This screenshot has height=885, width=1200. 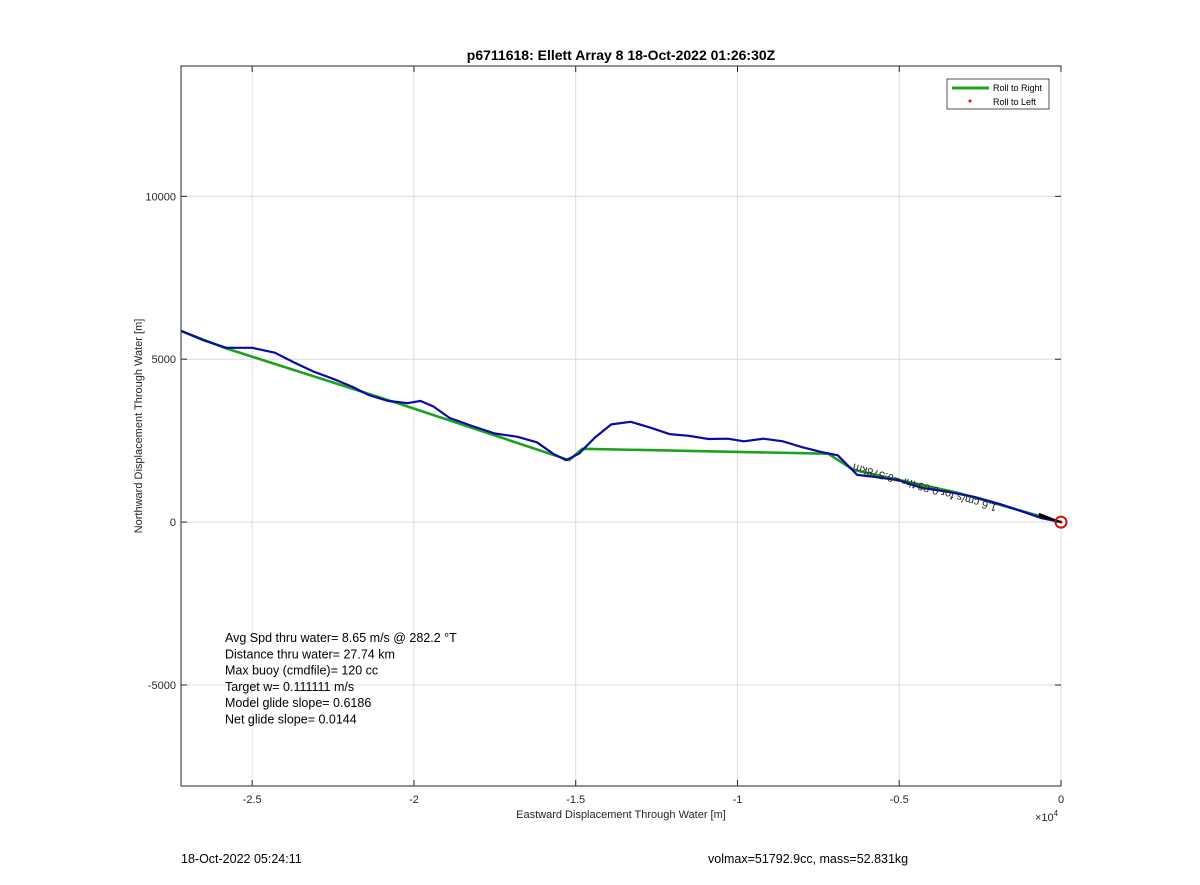 What do you see at coordinates (808, 859) in the screenshot?
I see `footer-vehicle-params: volmax=51792.9cc, mass=52.831kg` at bounding box center [808, 859].